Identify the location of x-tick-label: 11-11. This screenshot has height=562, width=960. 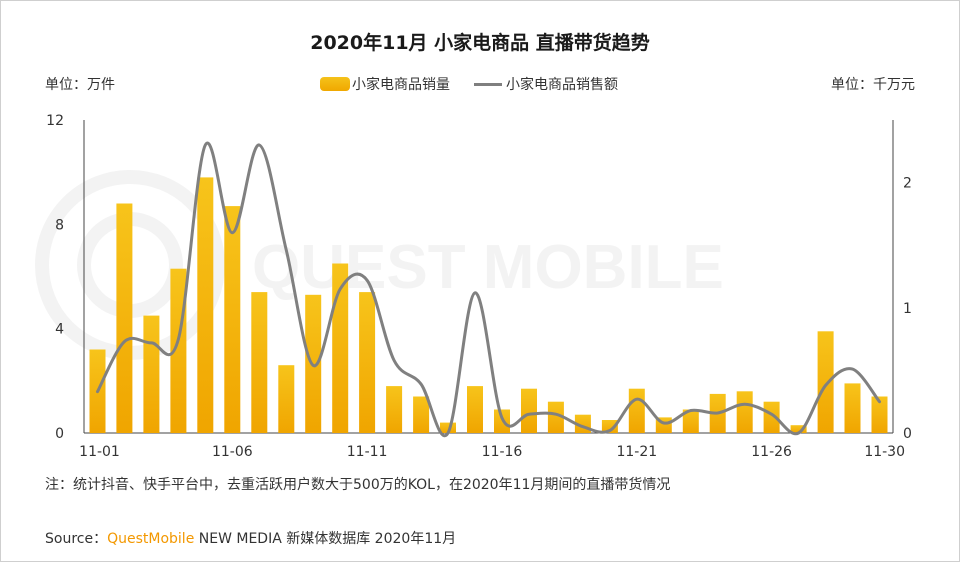
(367, 452).